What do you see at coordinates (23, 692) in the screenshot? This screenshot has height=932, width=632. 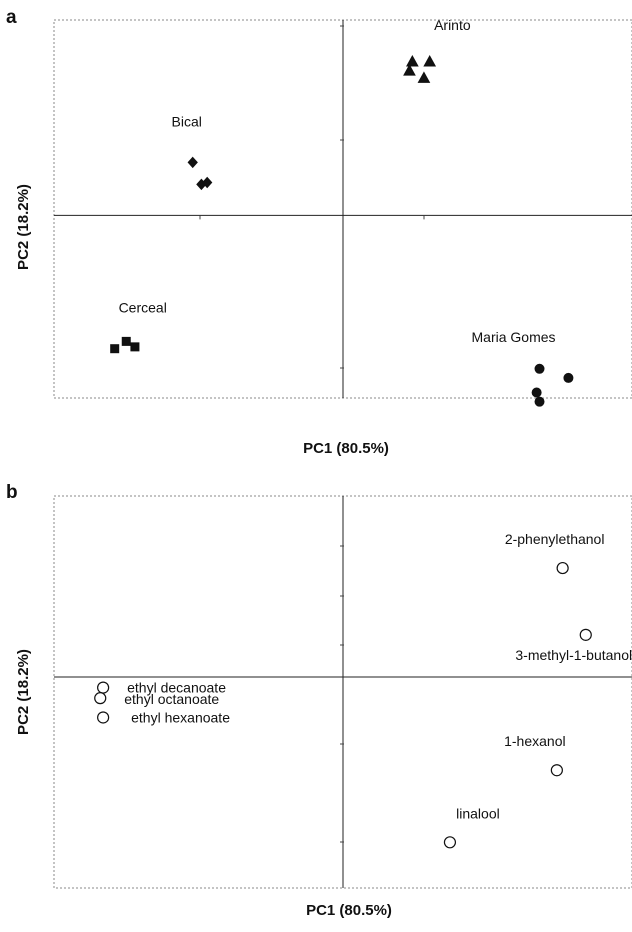 I see `panel-b-y-axis-title: PC2 (18.2%)` at bounding box center [23, 692].